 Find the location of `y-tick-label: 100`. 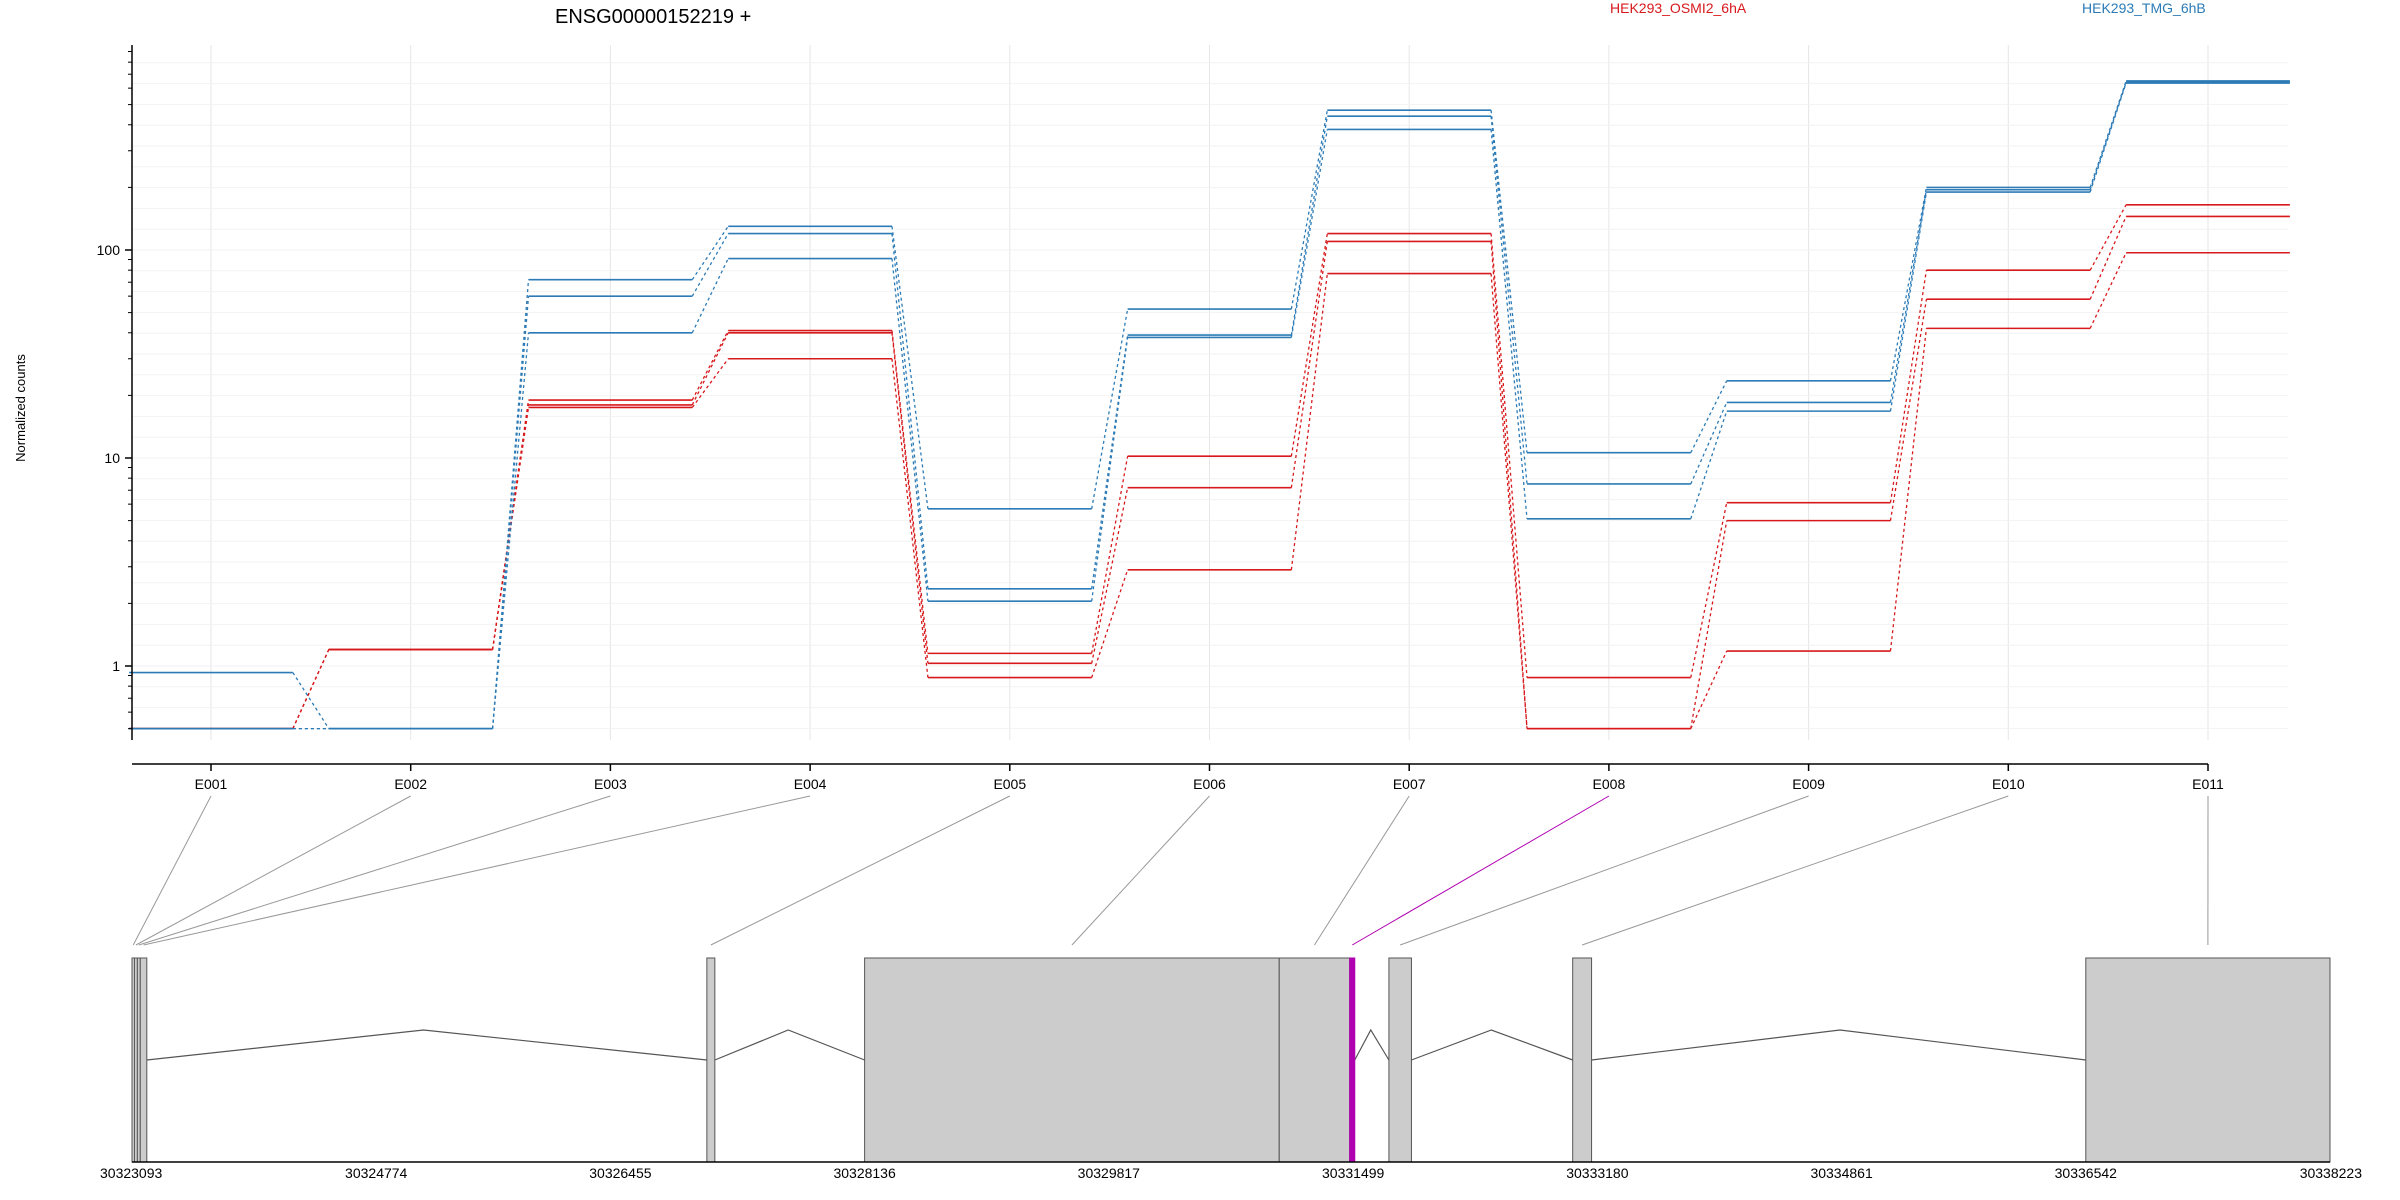

y-tick-label: 100 is located at coordinates (109, 250).